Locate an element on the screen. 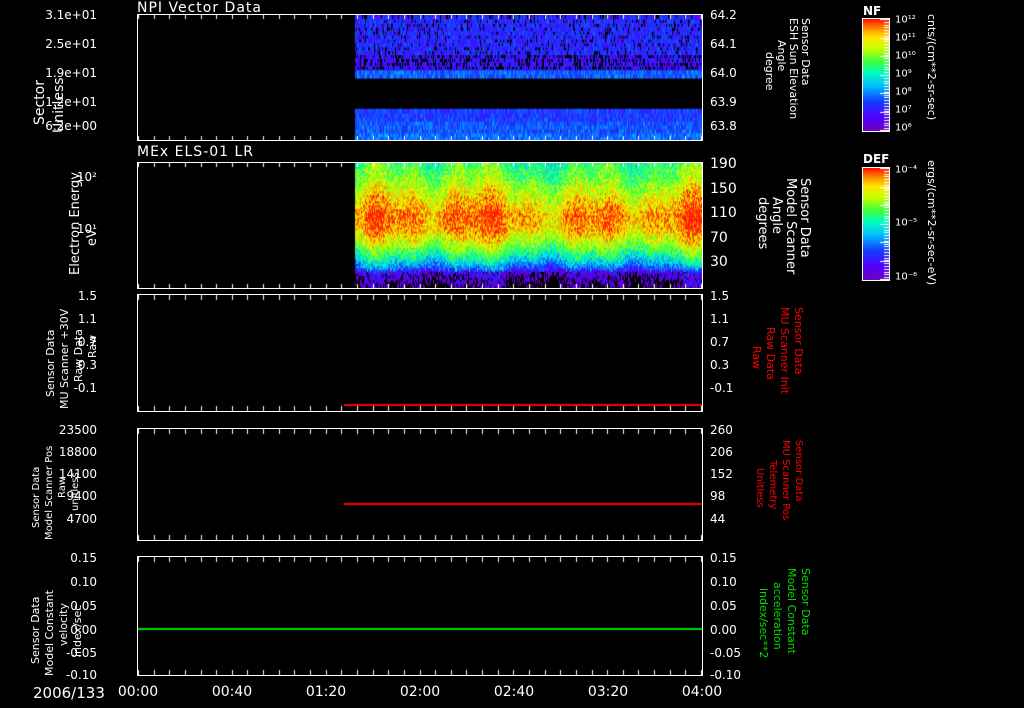 The height and width of the screenshot is (708, 1024). els-right-label-3: Angle is located at coordinates (776, 215).